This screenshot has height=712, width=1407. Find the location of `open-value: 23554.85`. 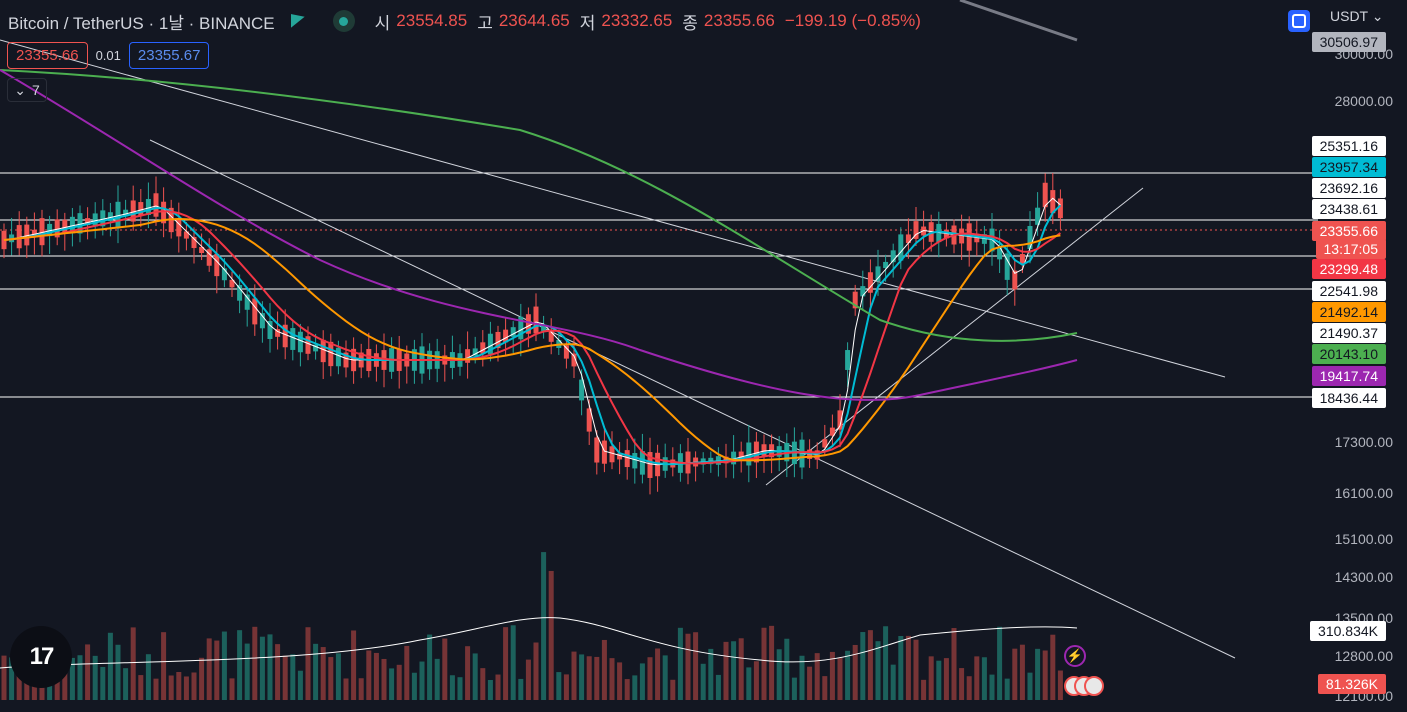

open-value: 23554.85 is located at coordinates (432, 20).